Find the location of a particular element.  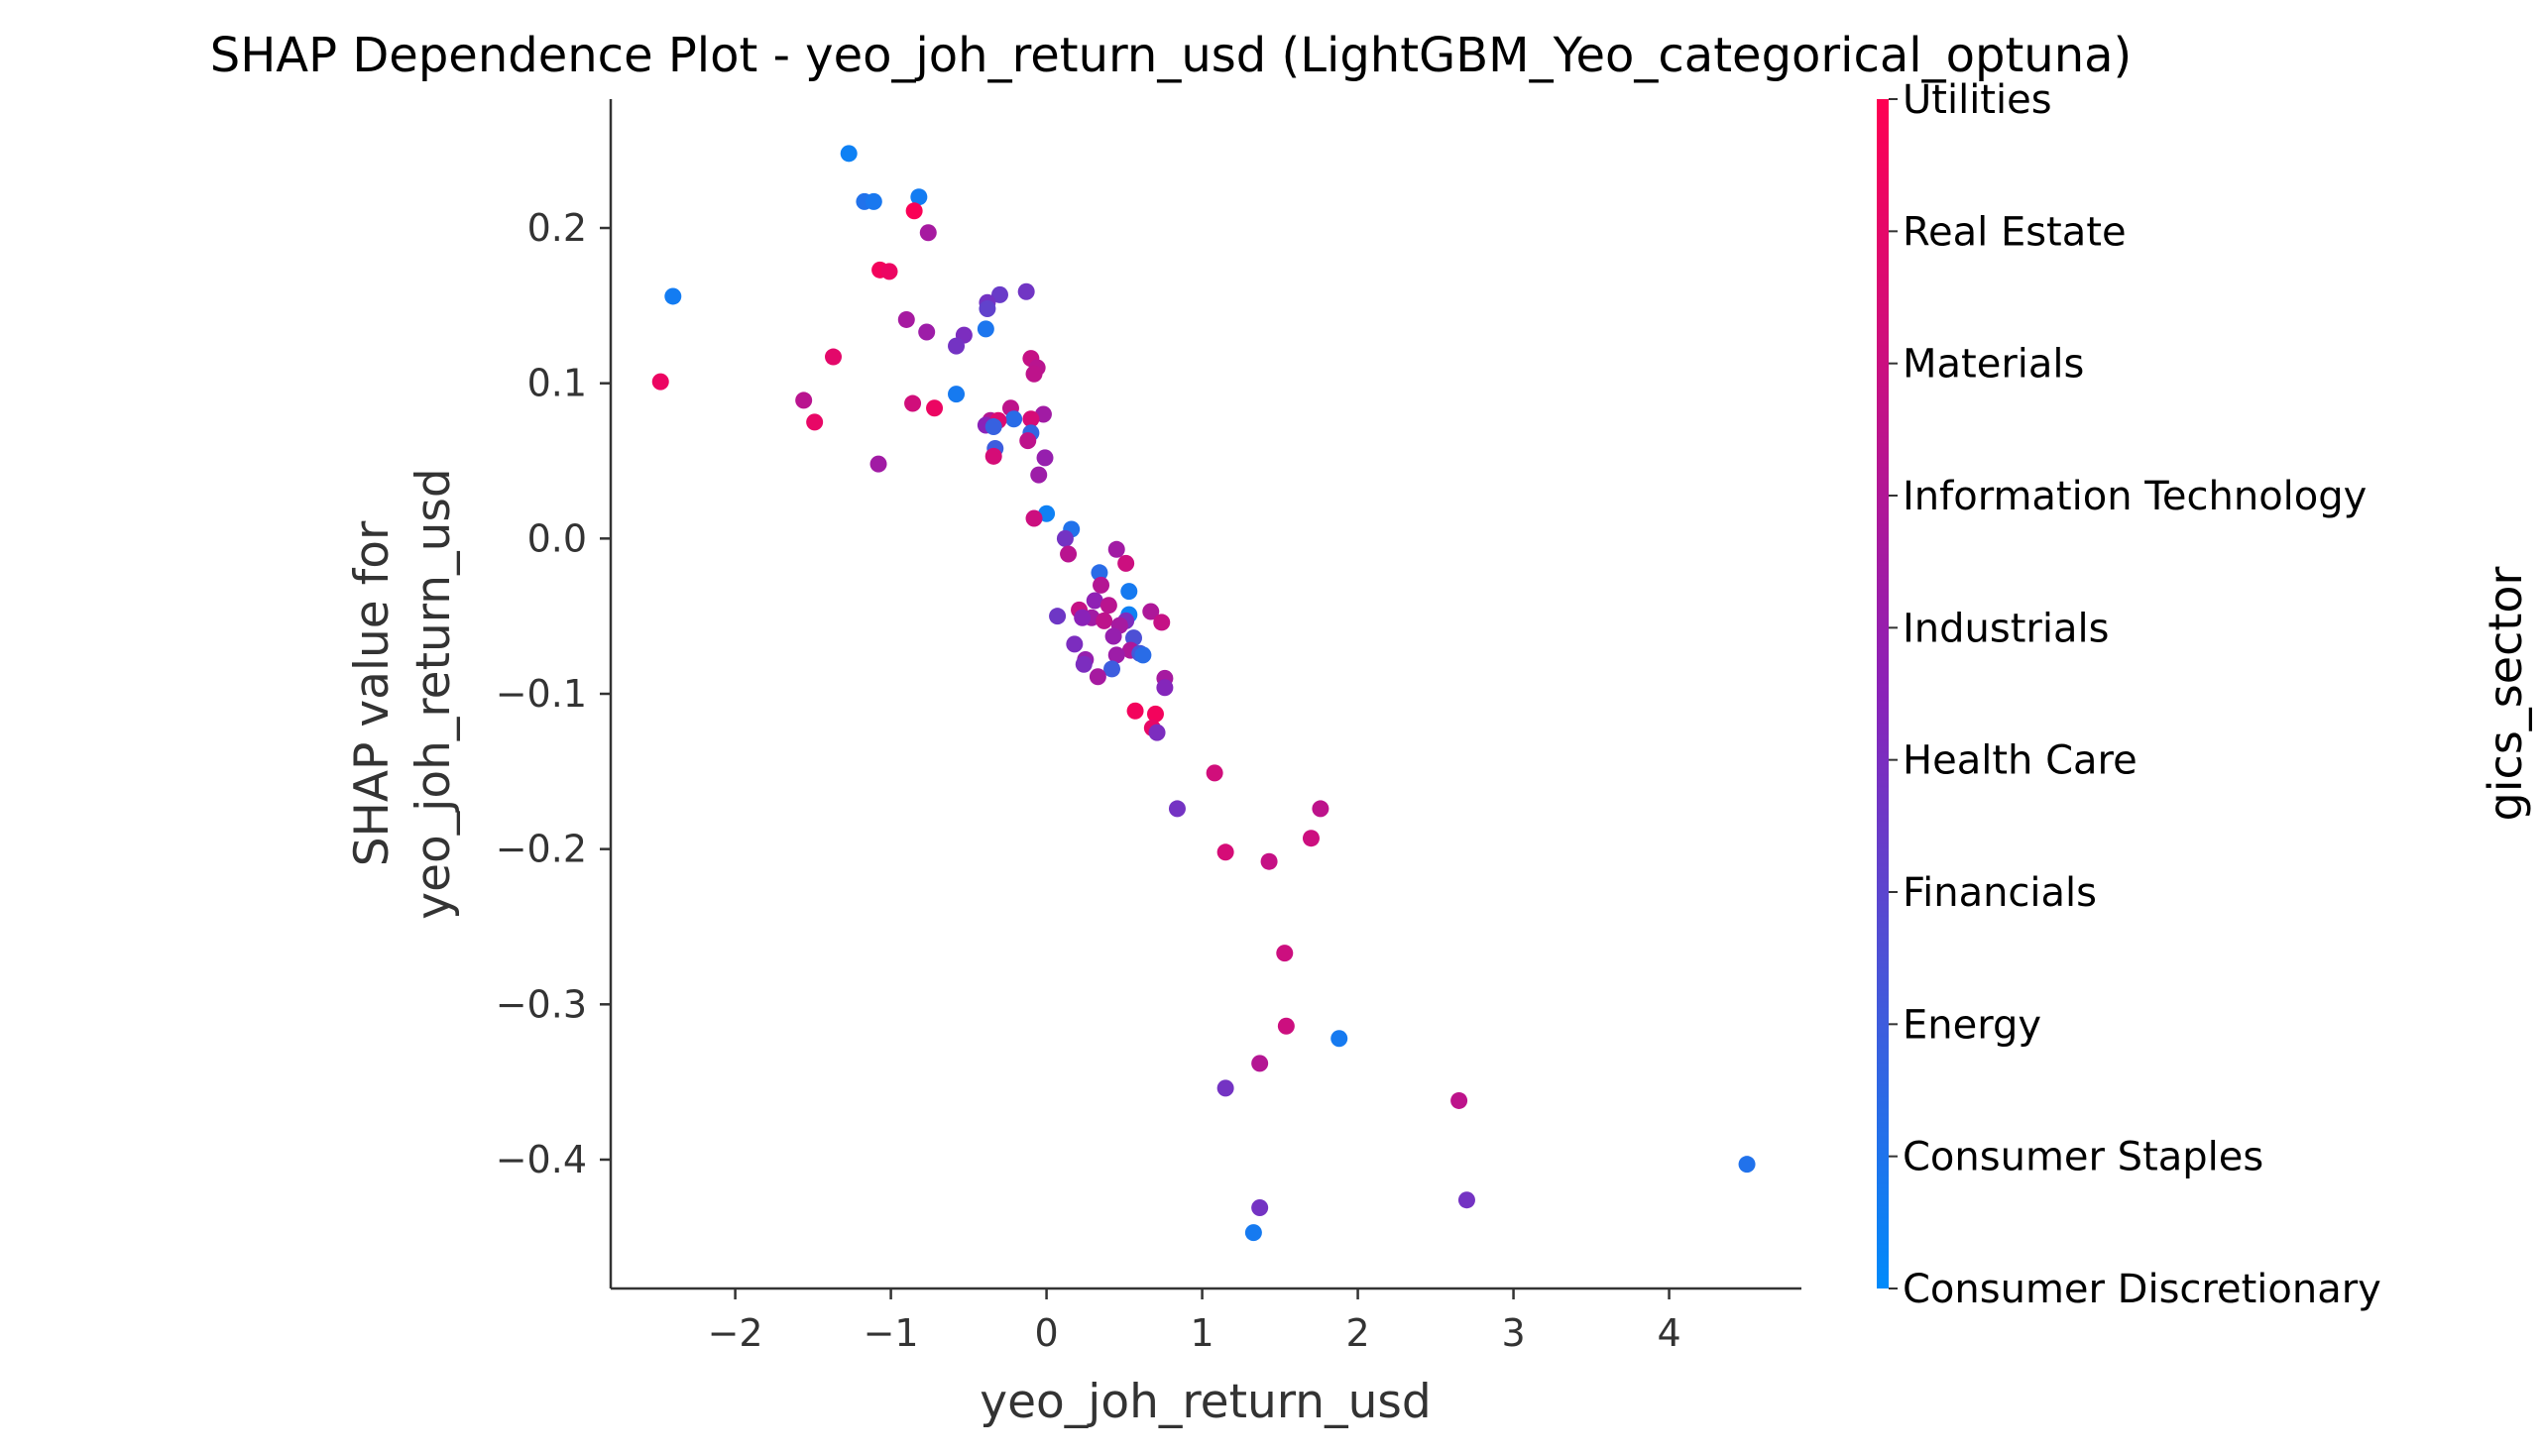

colorbar-tick-label: Energy is located at coordinates (1972, 1025).